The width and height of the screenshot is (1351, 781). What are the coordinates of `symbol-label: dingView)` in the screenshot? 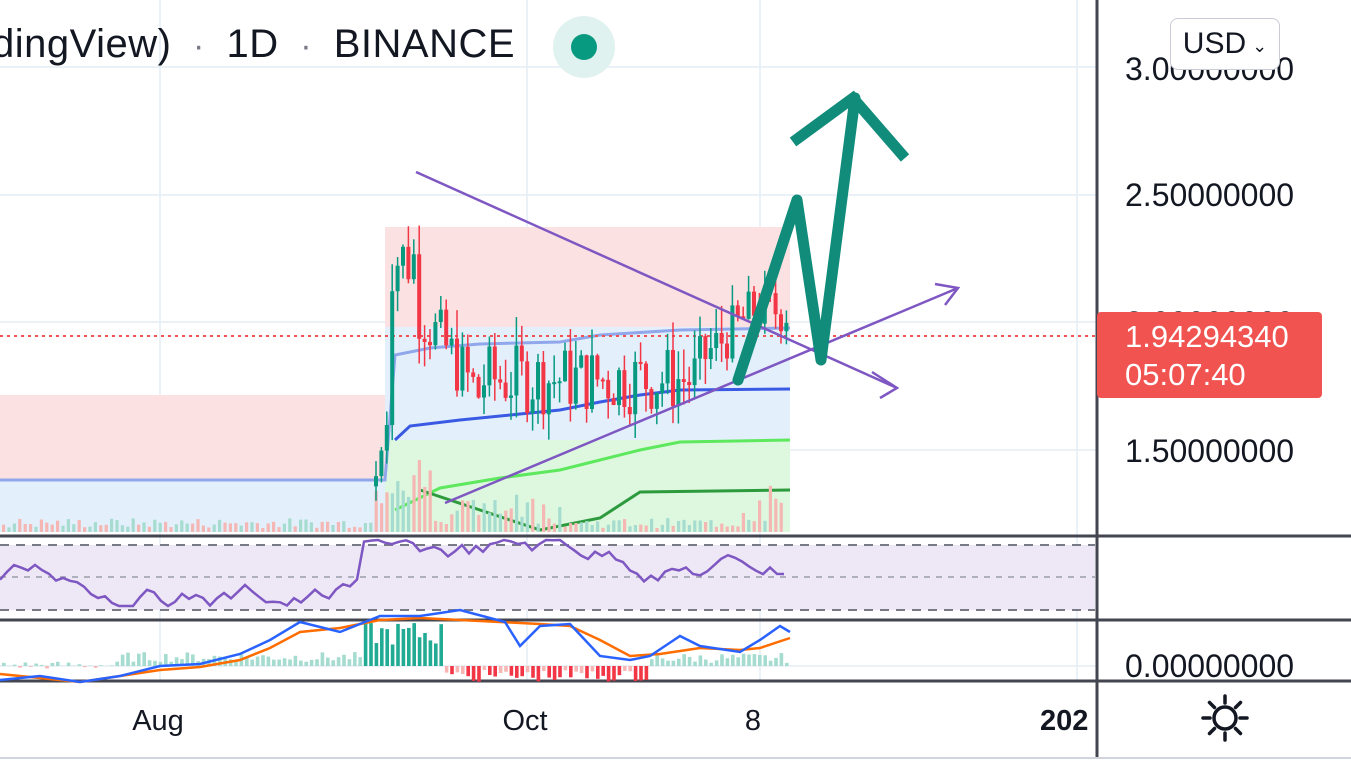 It's located at (86, 44).